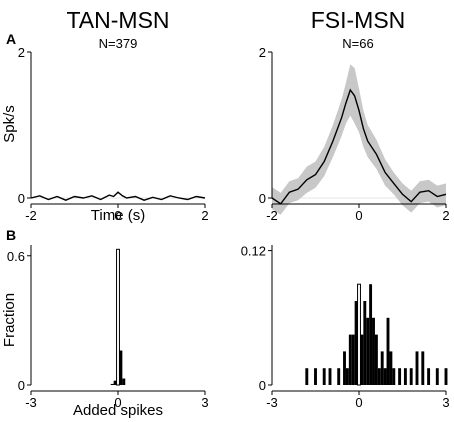  What do you see at coordinates (204, 402) in the screenshot?
I see `tan-hist-x-tick-label: 3` at bounding box center [204, 402].